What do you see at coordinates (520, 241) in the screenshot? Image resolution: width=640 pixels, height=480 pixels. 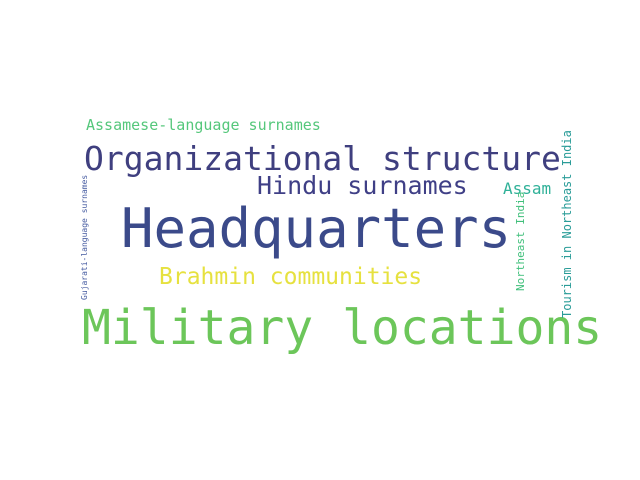 I see `word-northeast-india: Northeast India` at bounding box center [520, 241].